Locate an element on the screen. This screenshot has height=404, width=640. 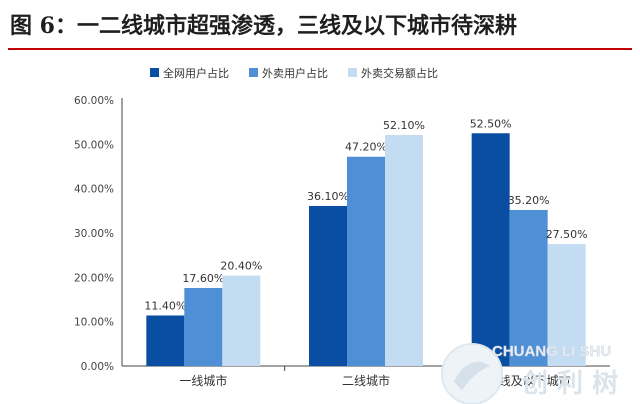
data-label: 36.10% is located at coordinates (328, 196).